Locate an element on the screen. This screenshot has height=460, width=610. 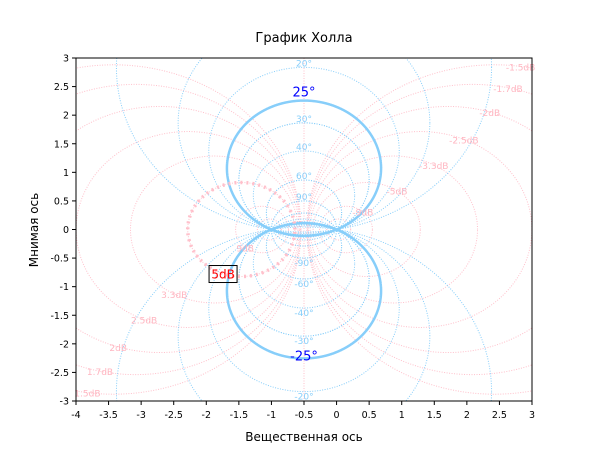
y-tick-label: -2.5 is located at coordinates (59, 373).